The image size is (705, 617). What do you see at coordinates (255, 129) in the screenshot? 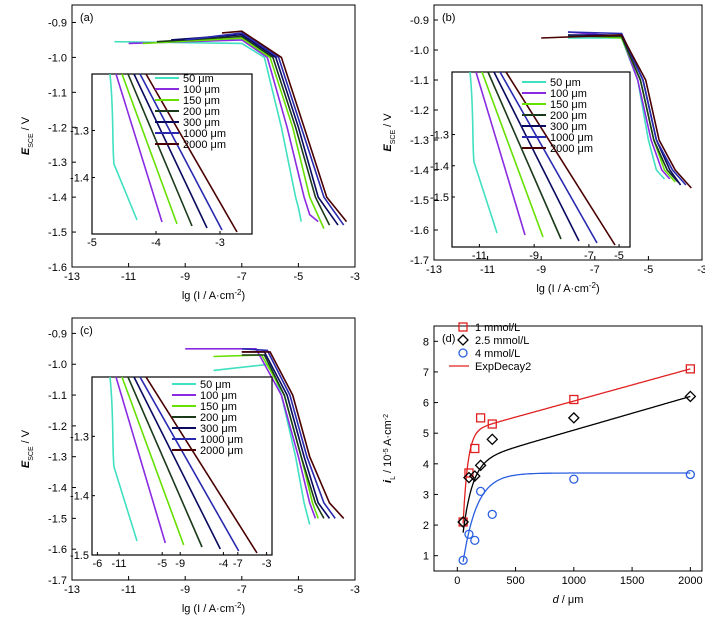
I see `series-line-300um` at bounding box center [255, 129].